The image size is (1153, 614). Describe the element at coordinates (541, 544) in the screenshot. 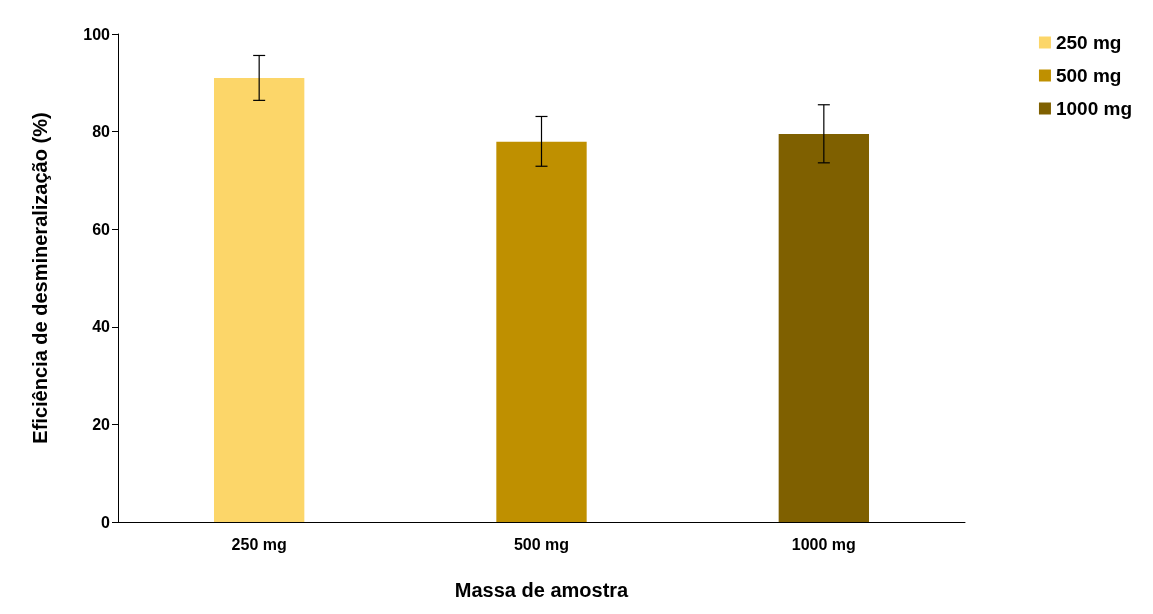

I see `x-tick-label: 500 mg` at that location.